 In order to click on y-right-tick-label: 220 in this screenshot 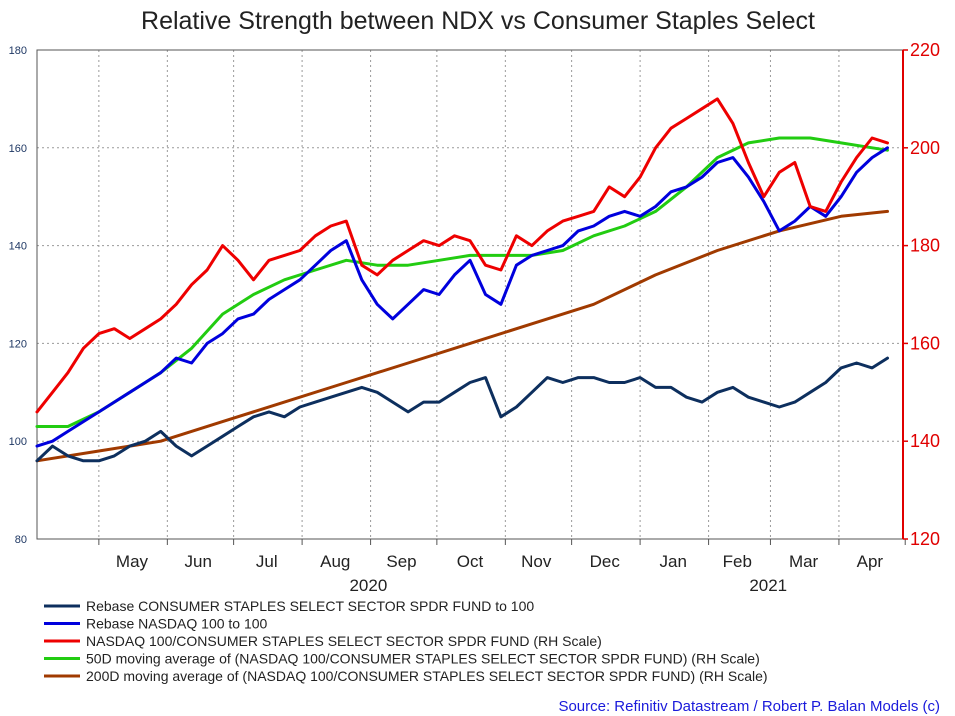, I will do `click(925, 50)`.